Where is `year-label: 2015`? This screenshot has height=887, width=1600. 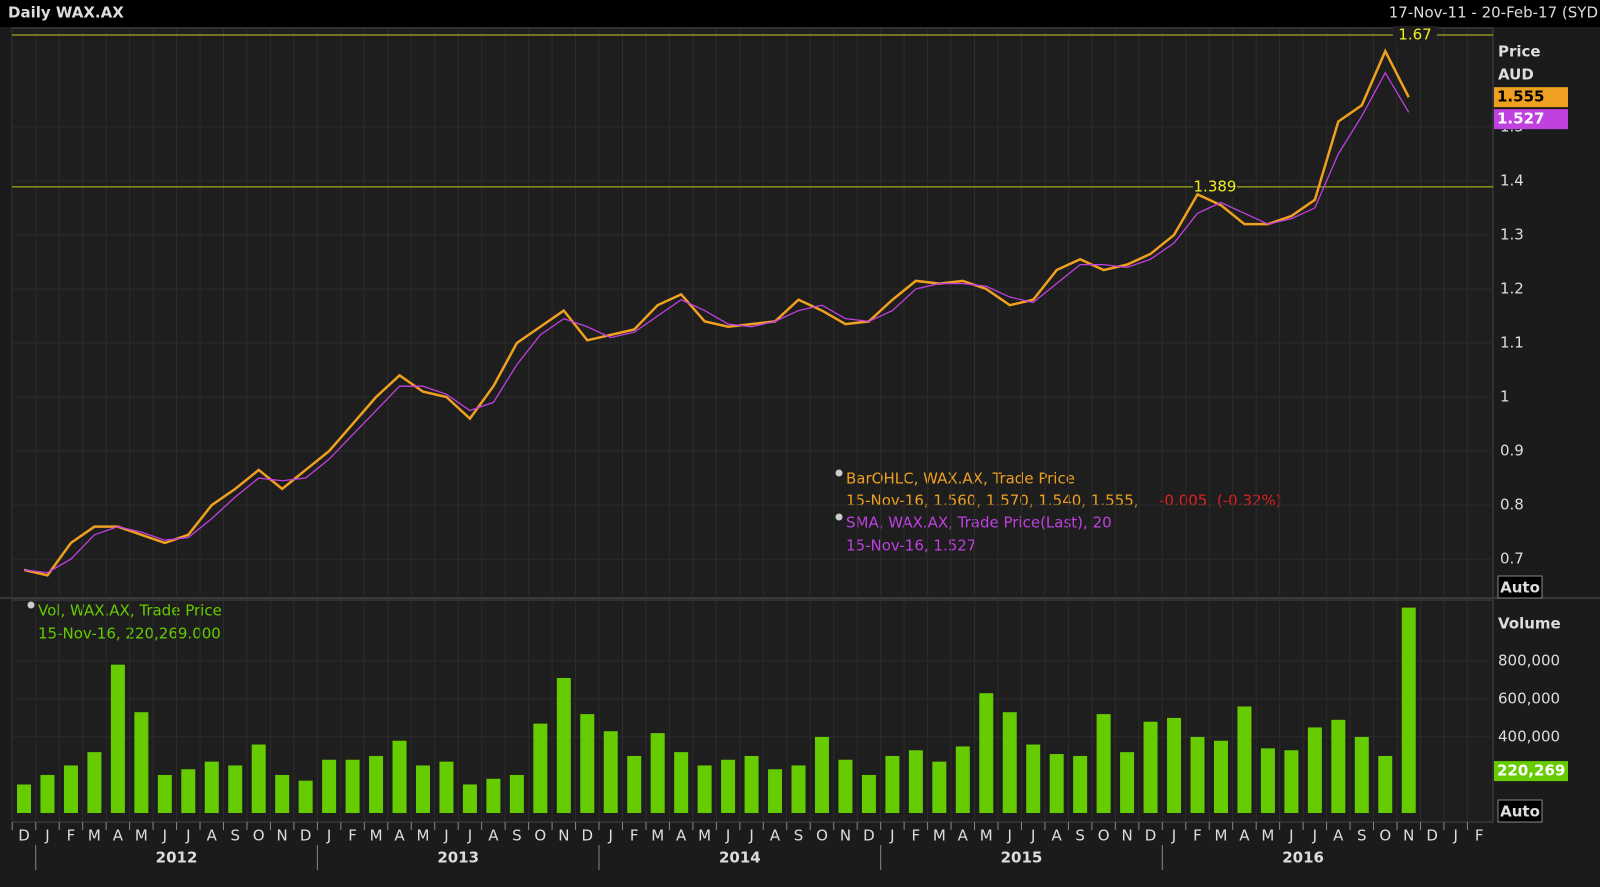 year-label: 2015 is located at coordinates (1022, 858).